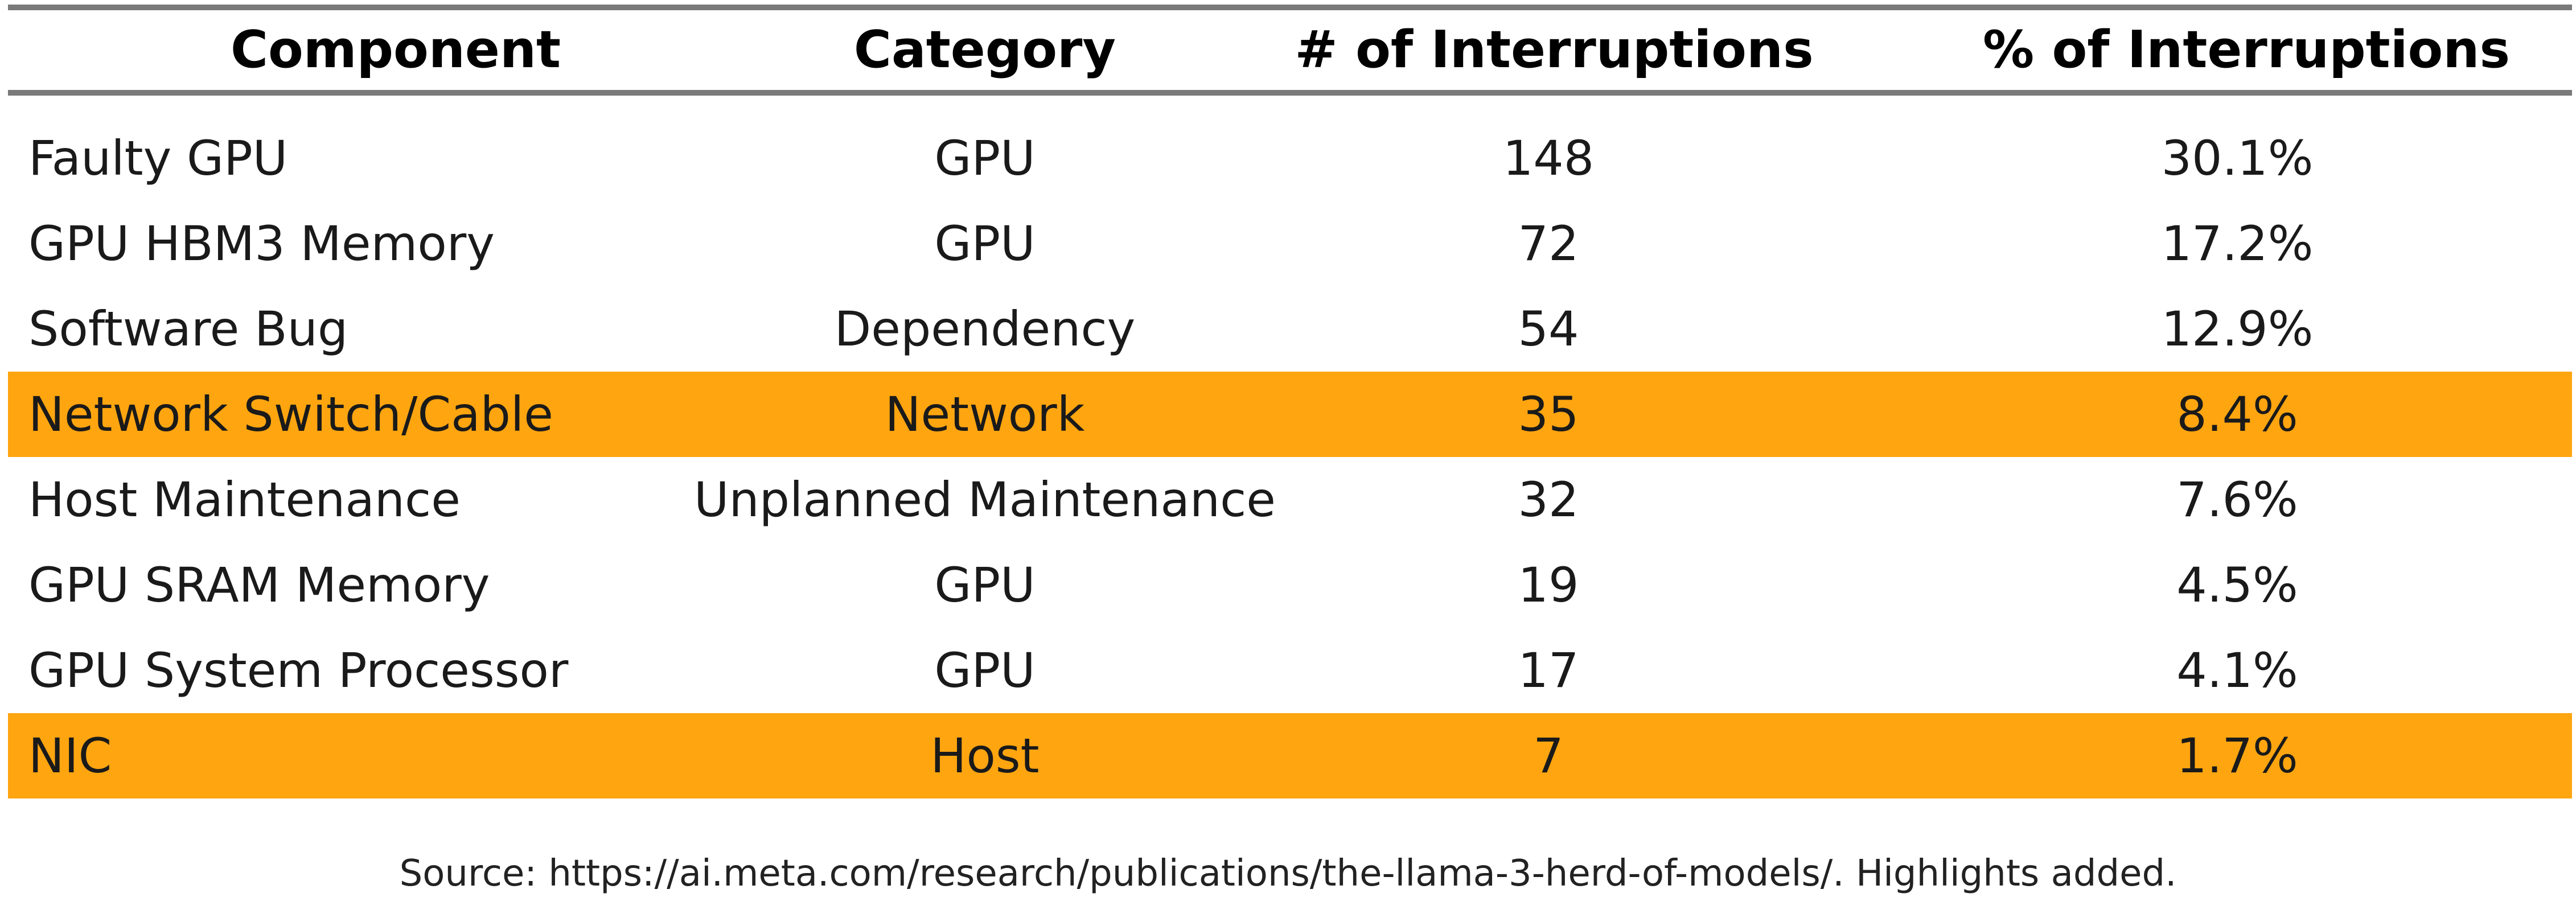  Describe the element at coordinates (2237, 243) in the screenshot. I see `cell-percent: 17.2%` at that location.